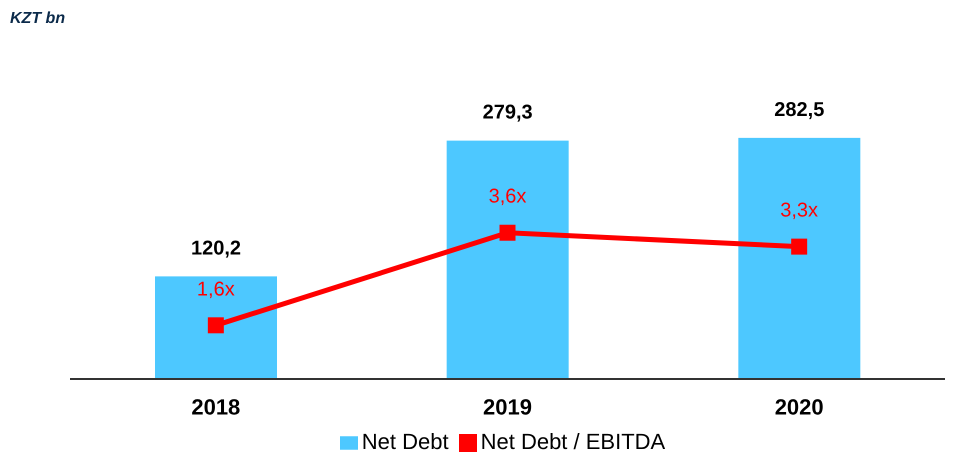 The height and width of the screenshot is (459, 955). What do you see at coordinates (215, 289) in the screenshot?
I see `data-label: 1,6x` at bounding box center [215, 289].